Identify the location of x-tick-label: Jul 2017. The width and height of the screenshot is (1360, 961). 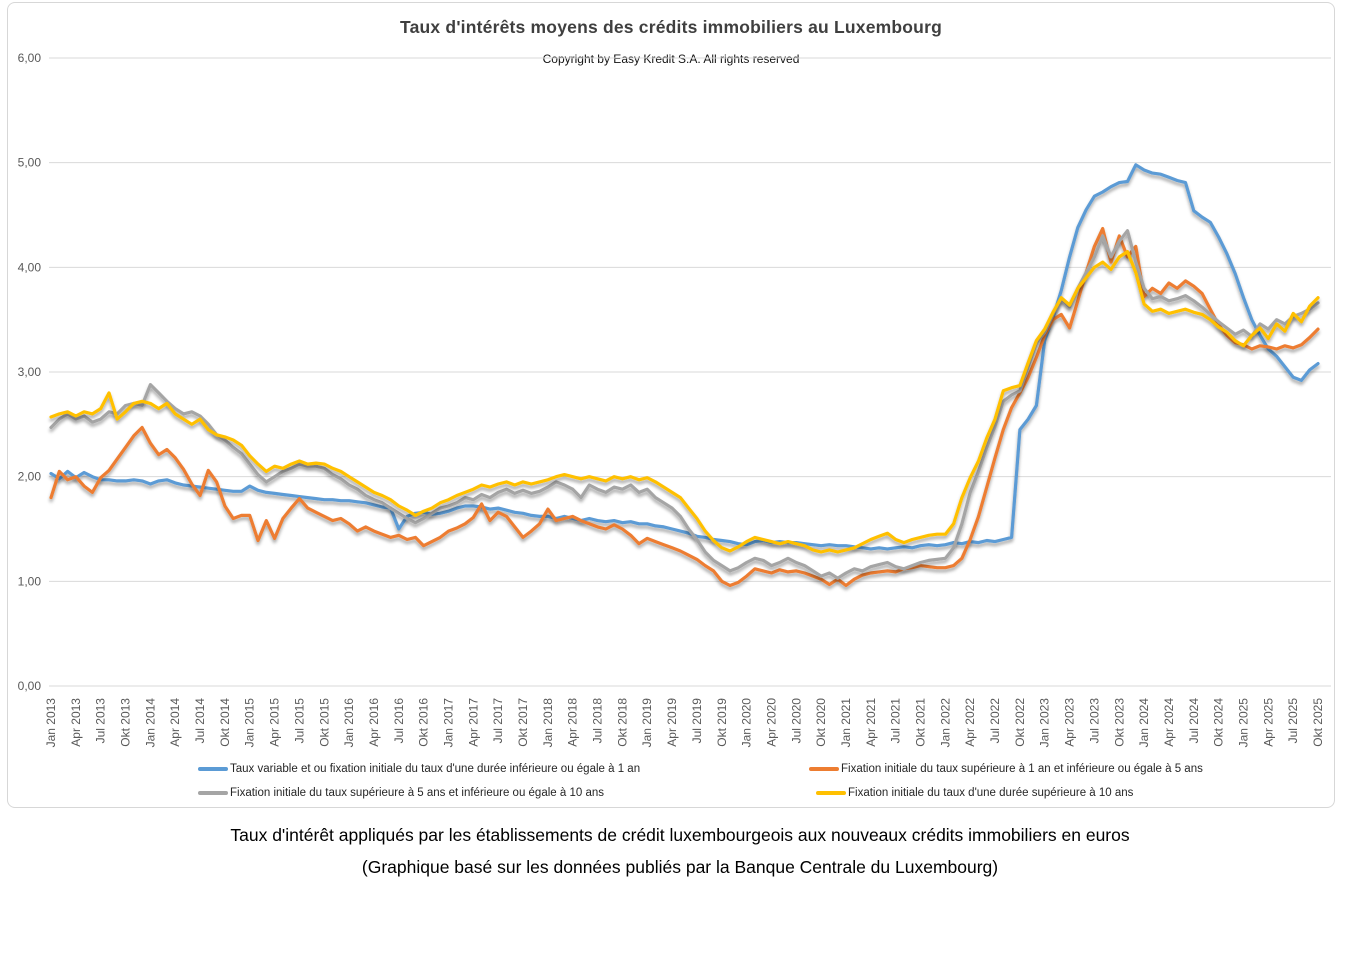
(498, 721).